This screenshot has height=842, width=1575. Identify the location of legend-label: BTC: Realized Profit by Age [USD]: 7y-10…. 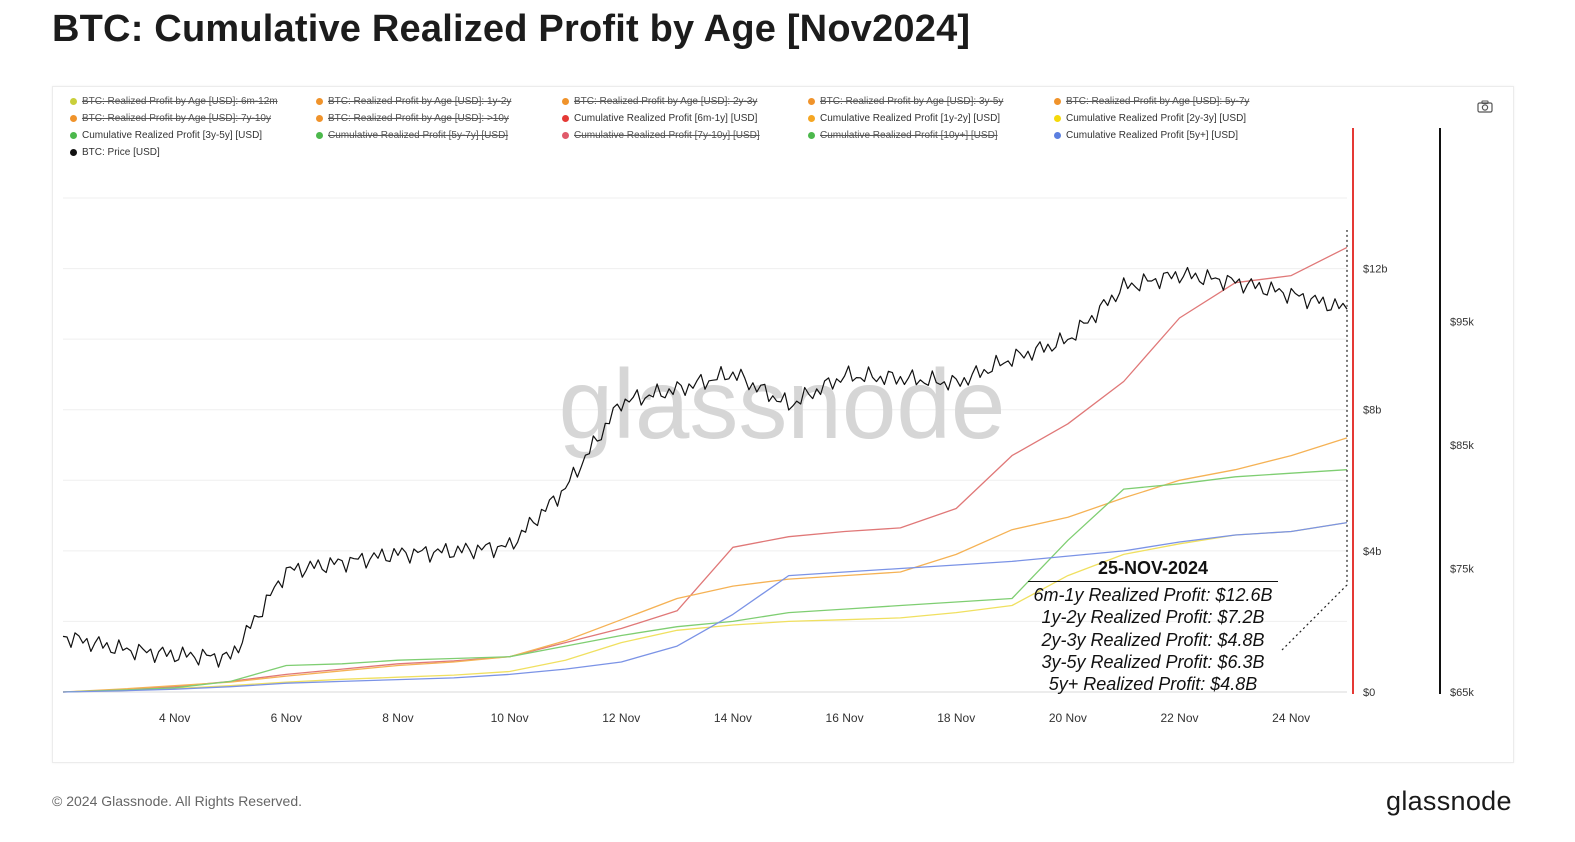
(176, 118).